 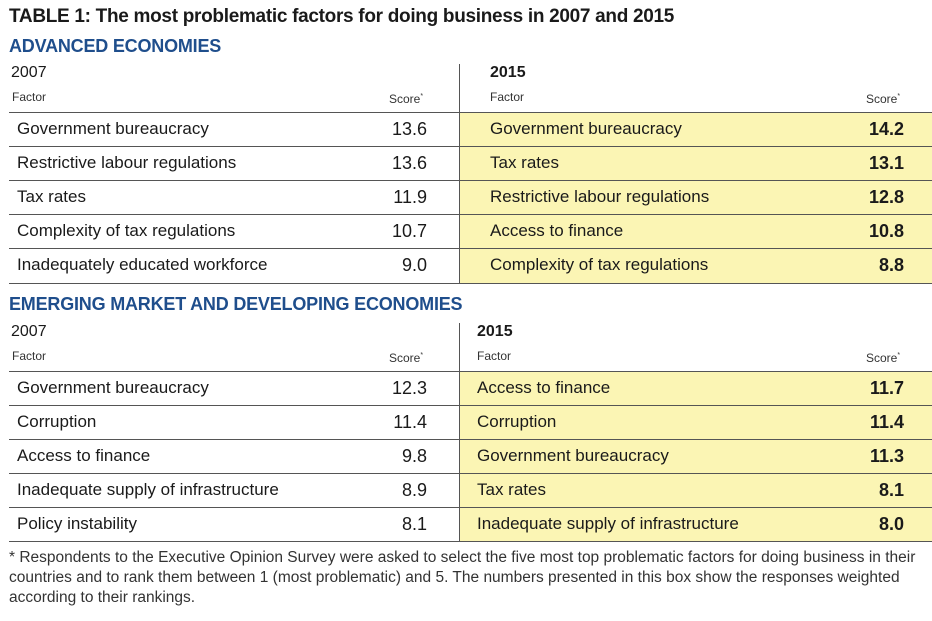 I want to click on score-cell: 10.8, so click(x=886, y=231).